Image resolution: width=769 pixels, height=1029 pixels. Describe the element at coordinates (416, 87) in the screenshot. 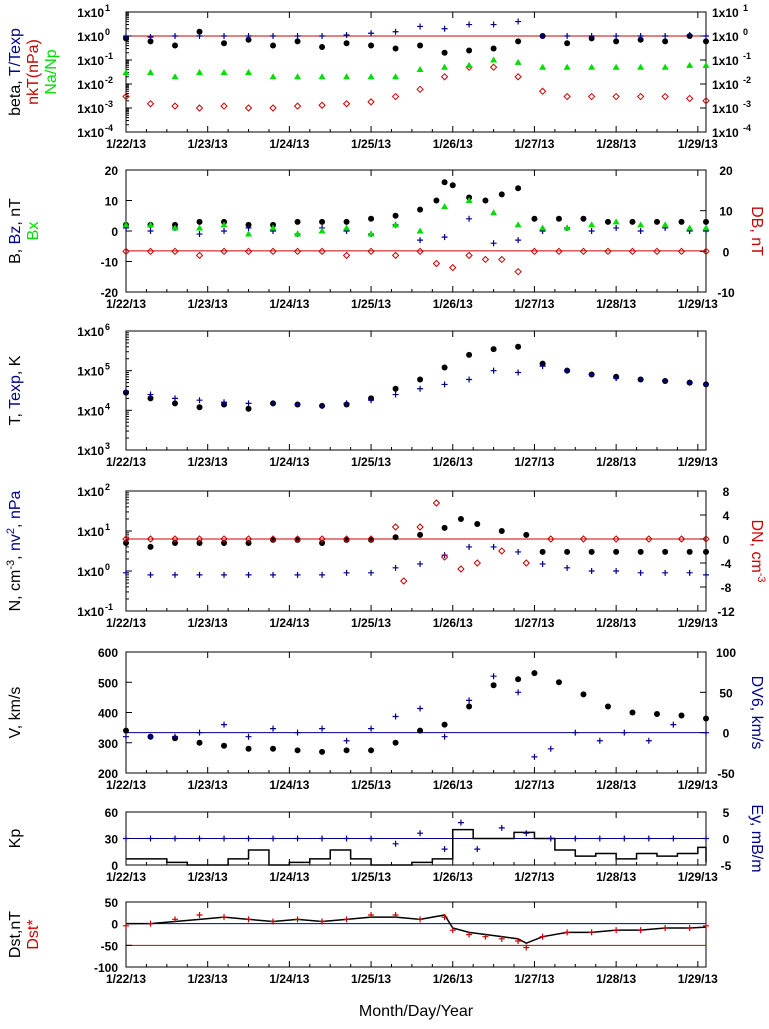

I see `series-nkT(nPa)` at that location.